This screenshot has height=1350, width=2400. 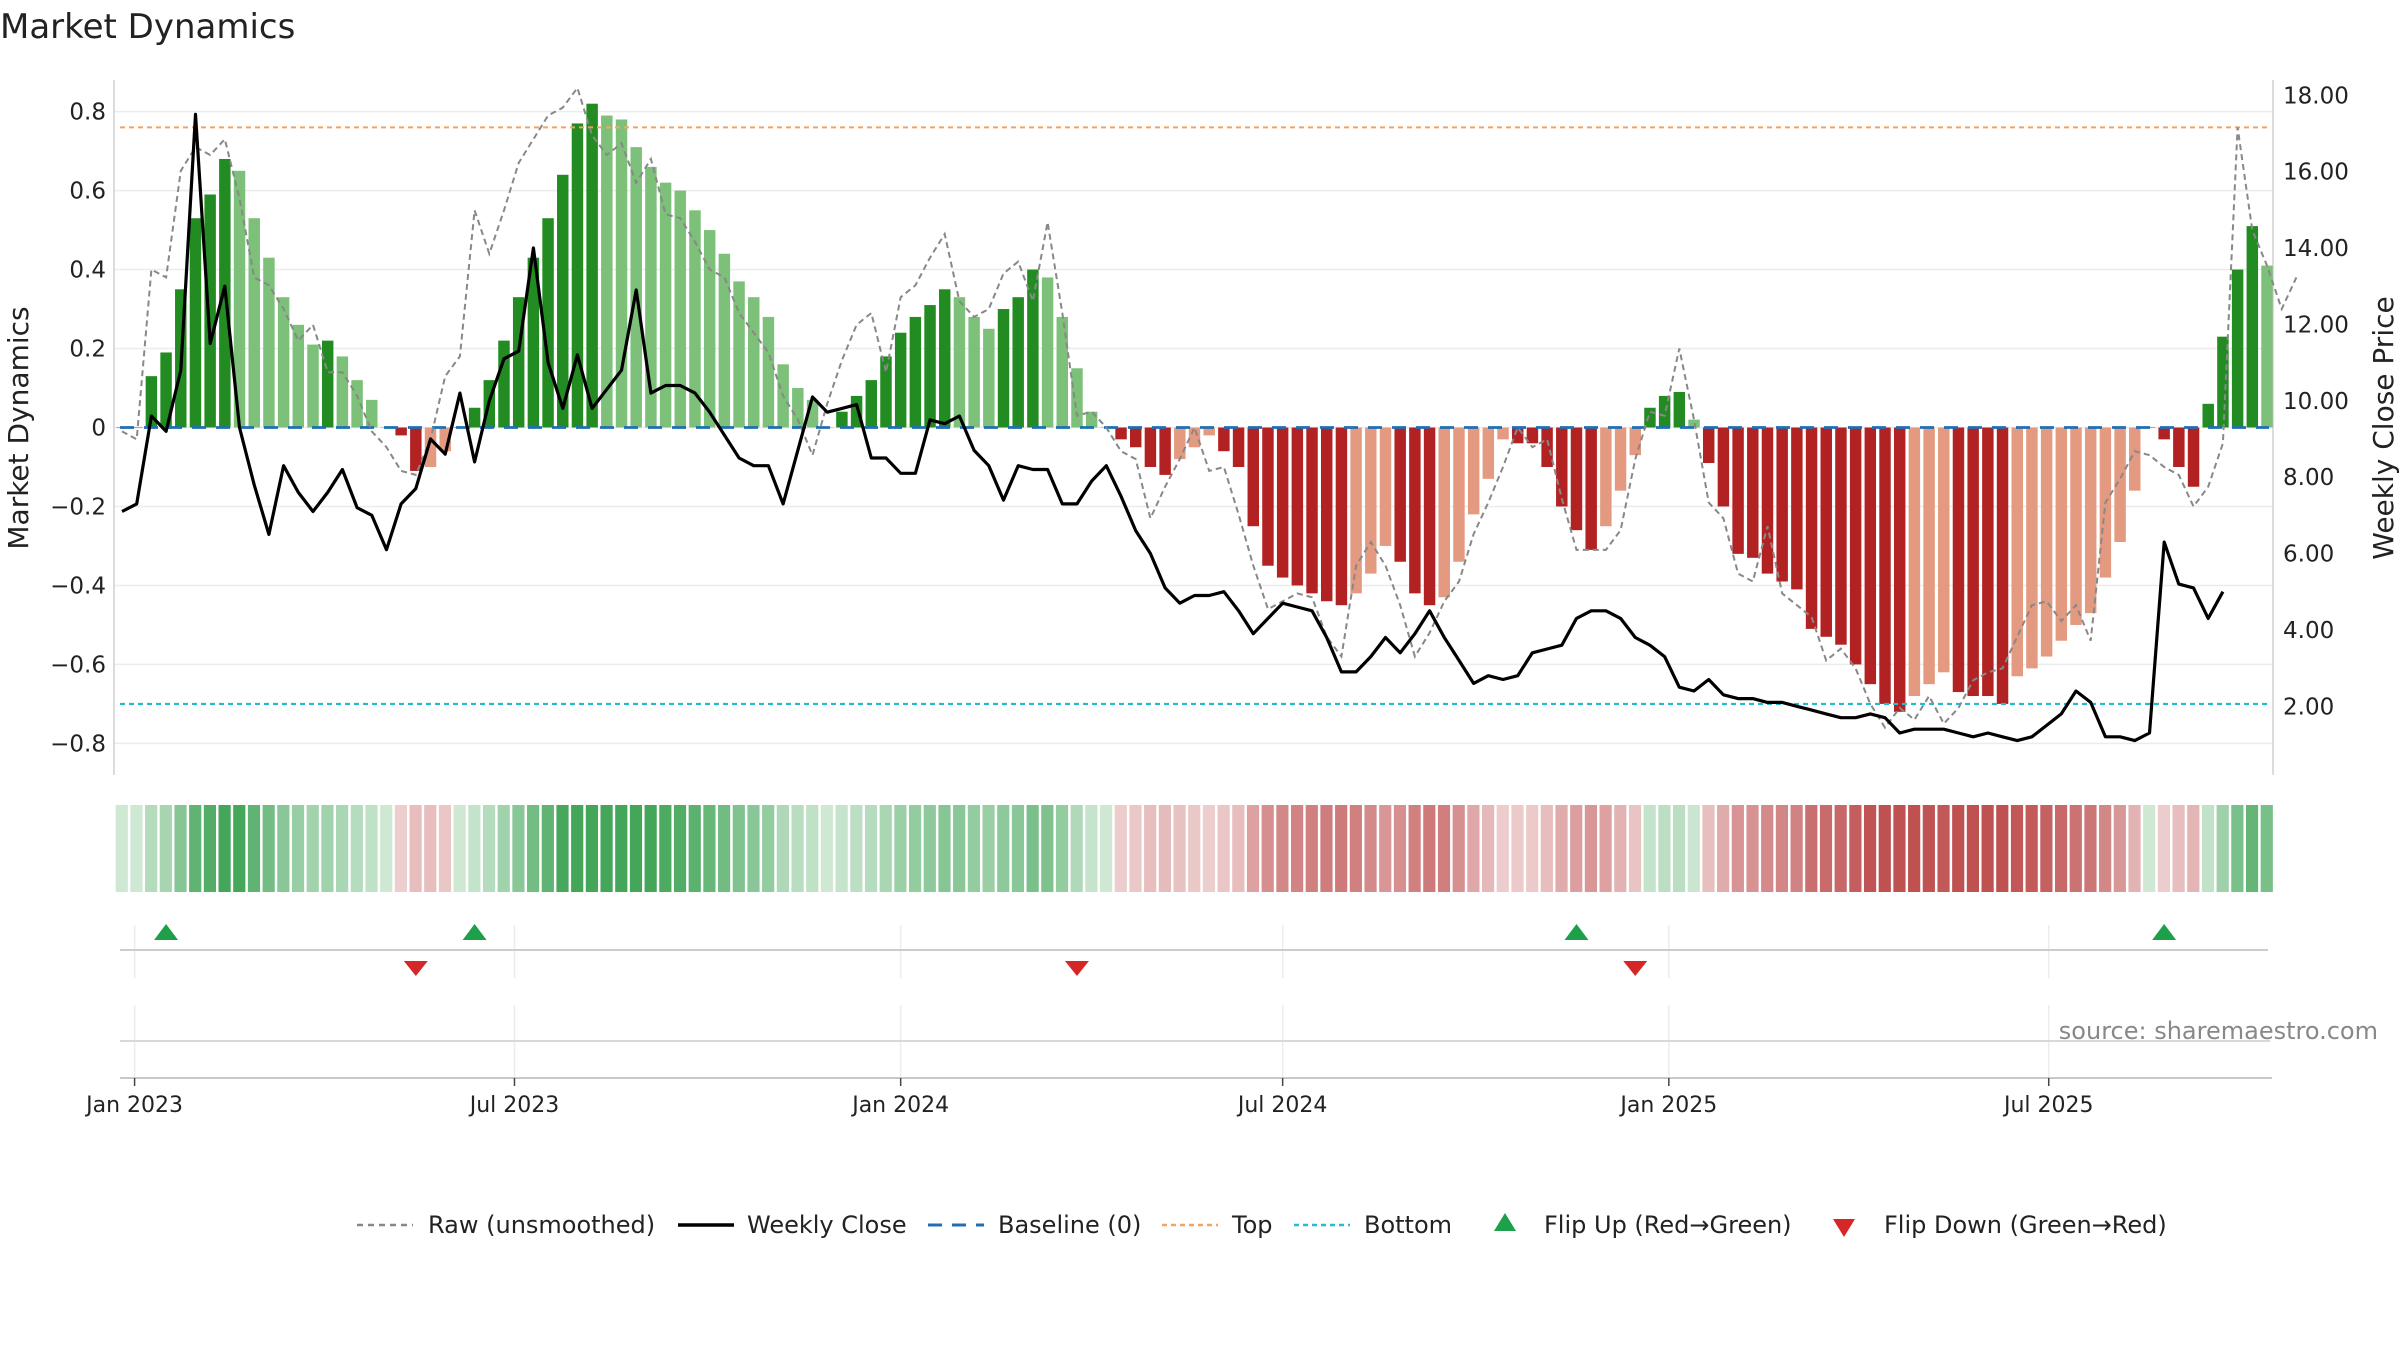 What do you see at coordinates (2308, 707) in the screenshot?
I see `right-tick-label: 2.00` at bounding box center [2308, 707].